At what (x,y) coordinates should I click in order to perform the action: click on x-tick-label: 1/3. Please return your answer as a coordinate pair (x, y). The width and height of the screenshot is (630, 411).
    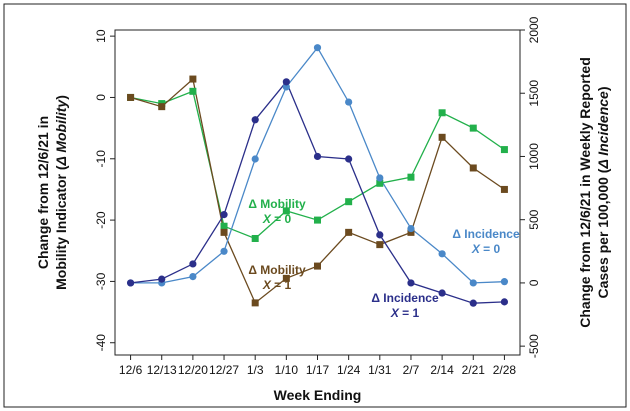
    Looking at the image, I should click on (255, 370).